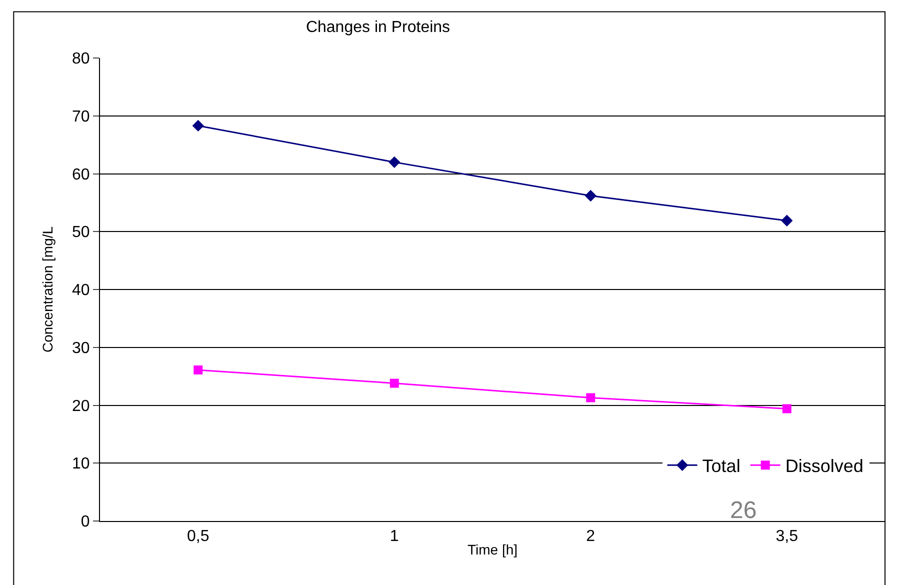 This screenshot has width=900, height=585. What do you see at coordinates (591, 537) in the screenshot?
I see `x-tick-label: 2` at bounding box center [591, 537].